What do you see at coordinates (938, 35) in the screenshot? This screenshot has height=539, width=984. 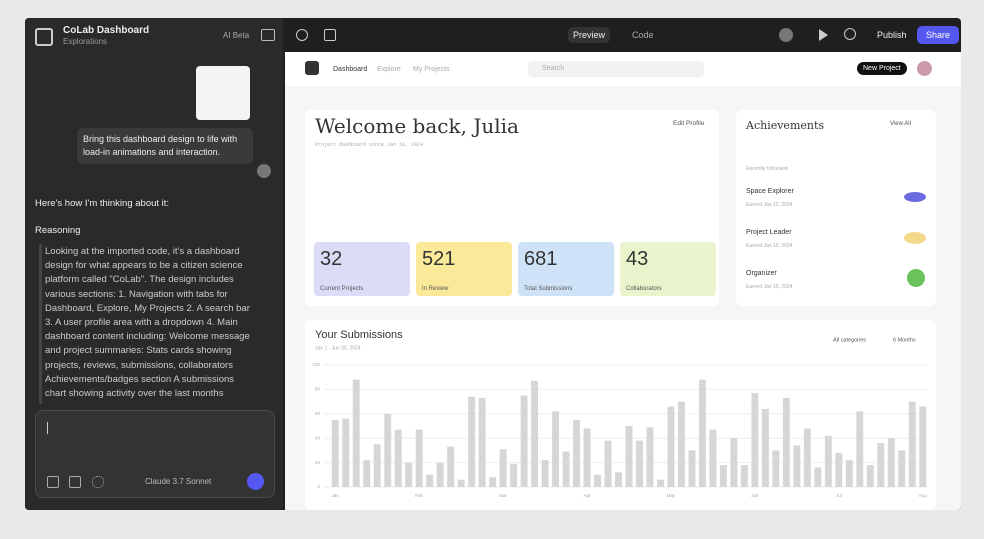 I see `share-button: Share` at bounding box center [938, 35].